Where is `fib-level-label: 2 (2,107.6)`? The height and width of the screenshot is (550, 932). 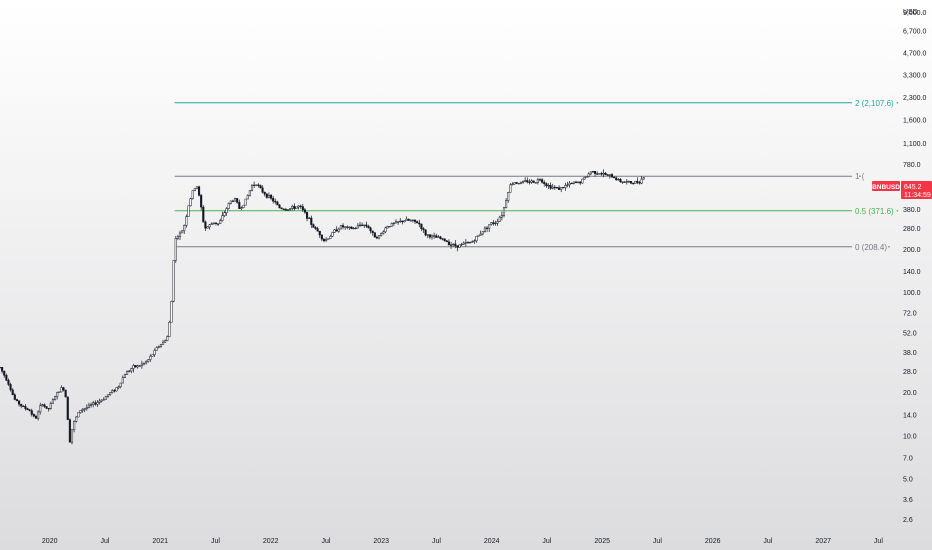 fib-level-label: 2 (2,107.6) is located at coordinates (874, 103).